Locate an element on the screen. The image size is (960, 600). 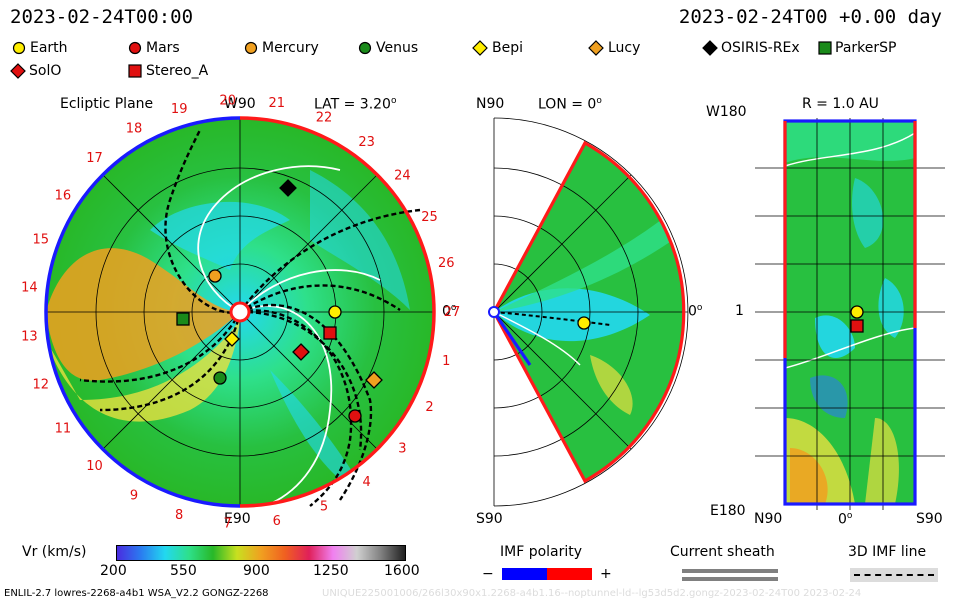
stereo-a-marker-icon is located at coordinates (135, 71).